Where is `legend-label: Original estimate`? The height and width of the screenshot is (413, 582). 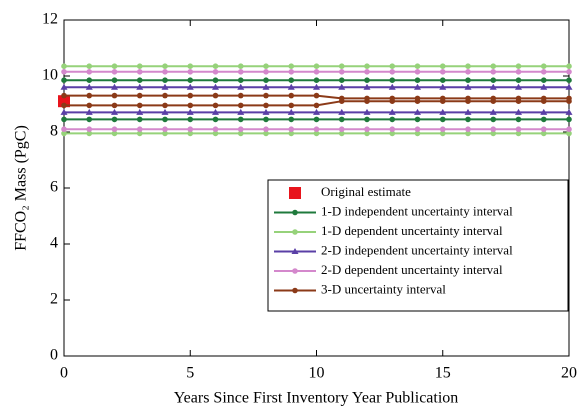
legend-label: Original estimate is located at coordinates (366, 191).